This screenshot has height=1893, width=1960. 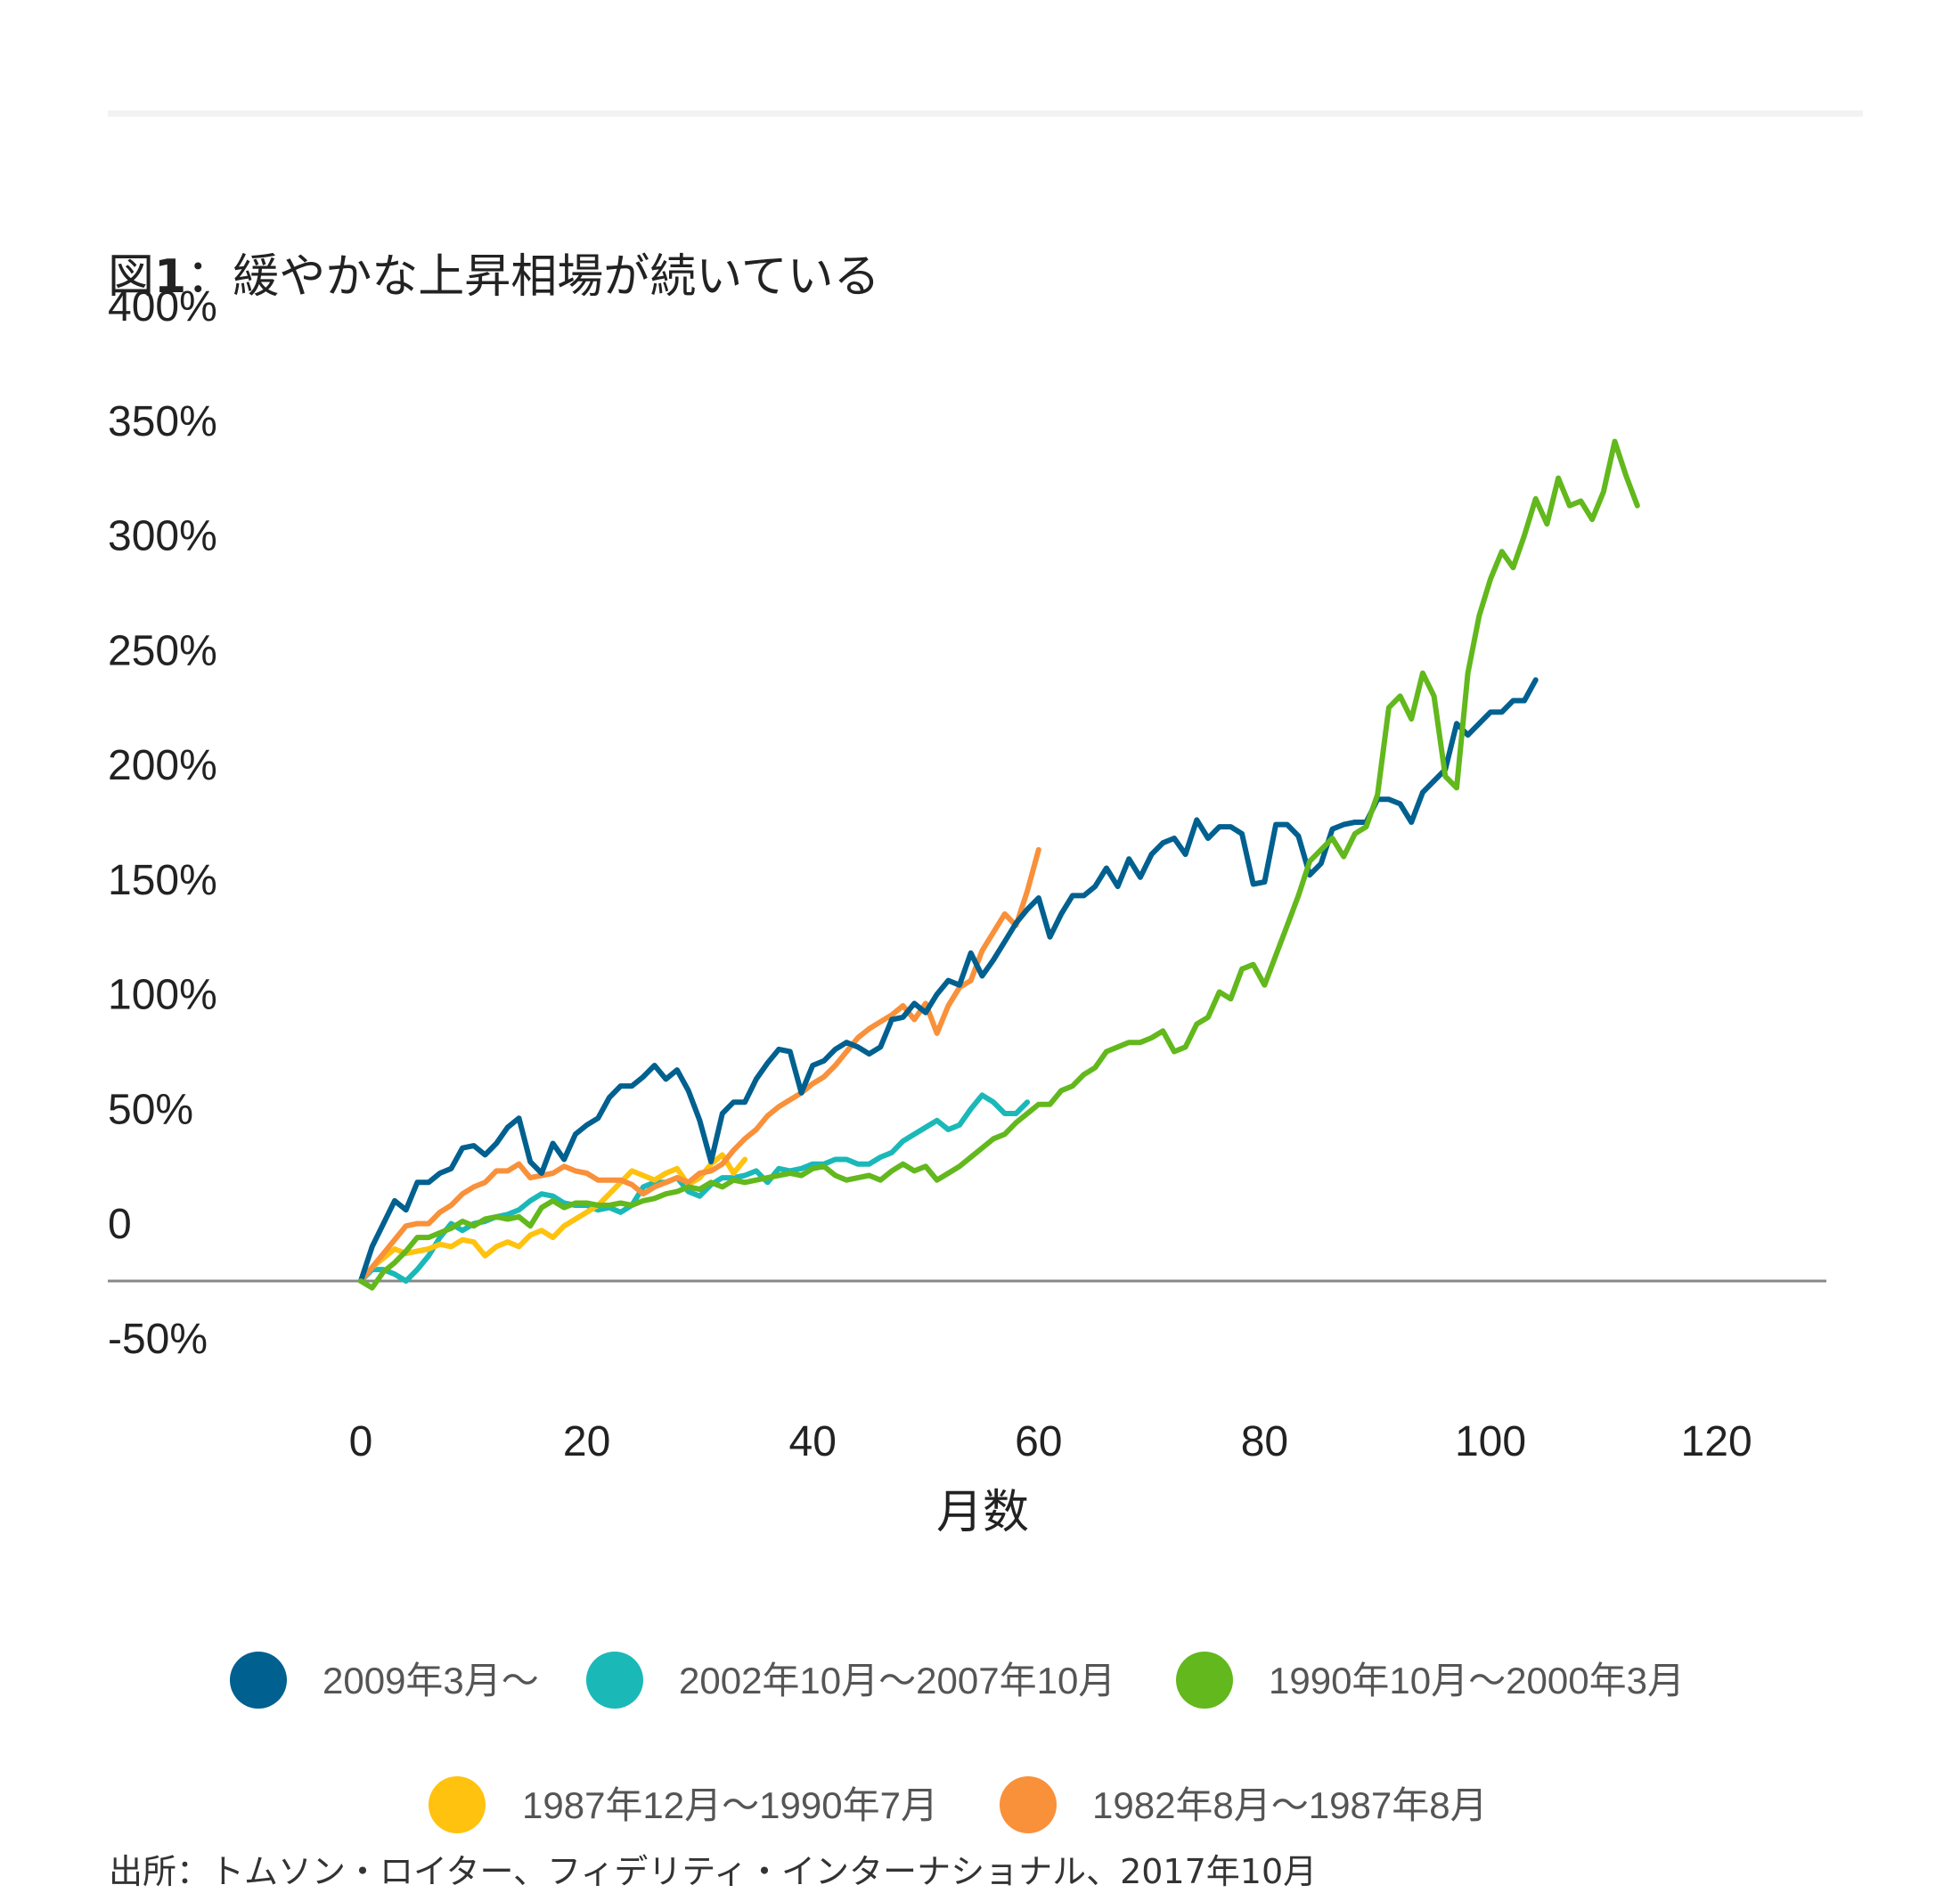 I want to click on y-axis-ticks: 400% 350% 300% 250% 200% 150% 100% 50% 0 -50%, so click(x=162, y=823).